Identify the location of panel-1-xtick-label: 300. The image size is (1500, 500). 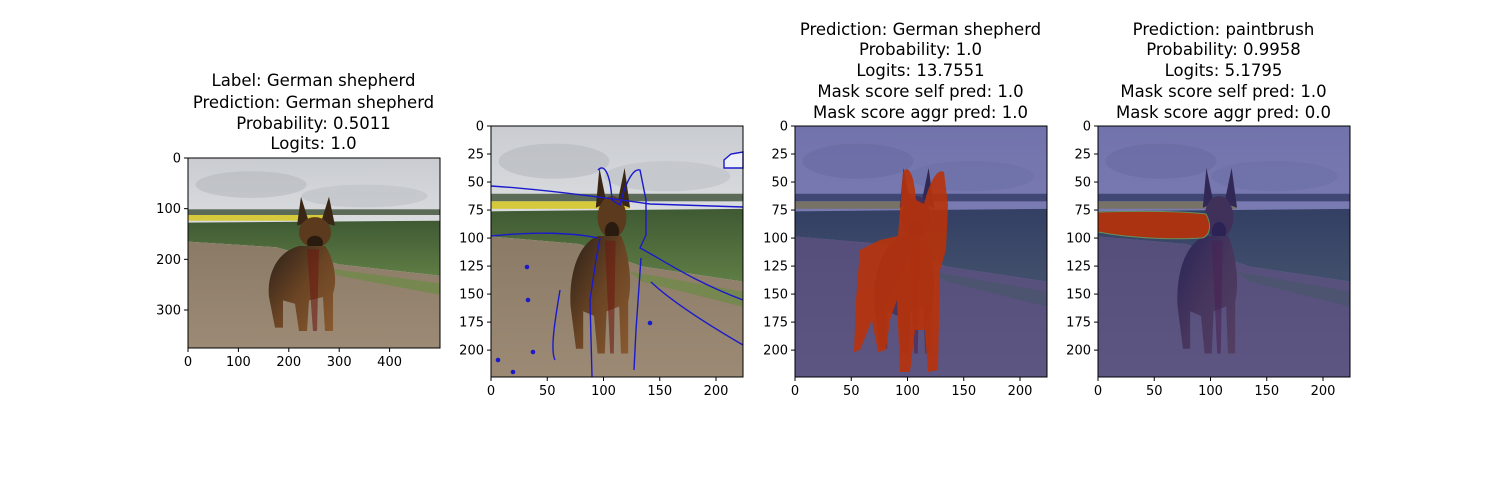
(339, 362).